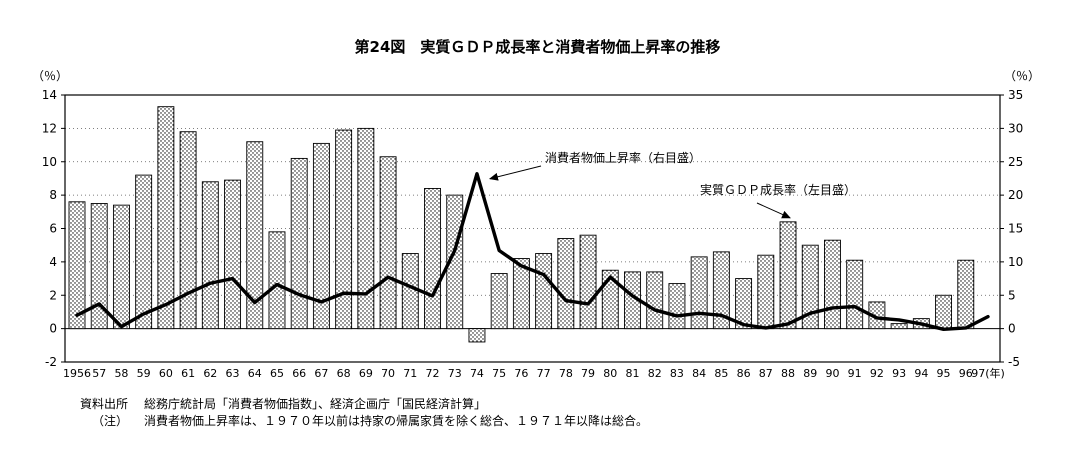  I want to click on x-tick-label: 65, so click(277, 373).